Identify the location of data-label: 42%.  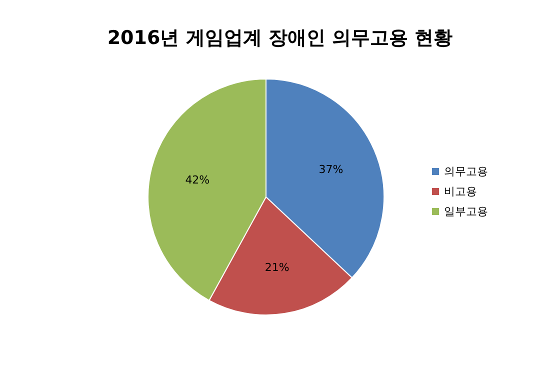
(197, 179).